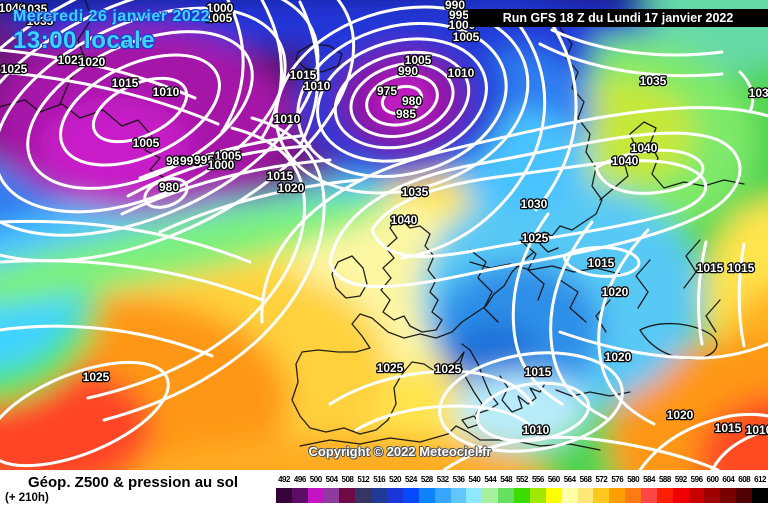  What do you see at coordinates (284, 492) in the screenshot?
I see `scale-cell: 492` at bounding box center [284, 492].